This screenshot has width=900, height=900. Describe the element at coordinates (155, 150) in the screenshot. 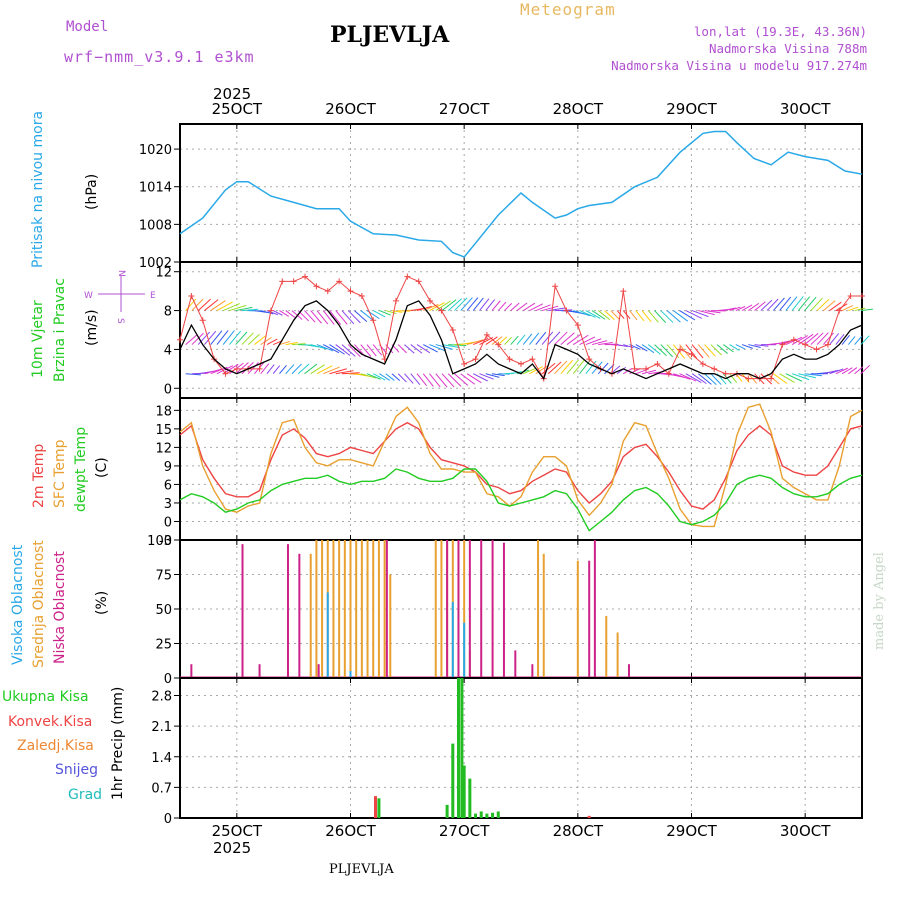

I see `pressure-ytick-label: 1020` at that location.